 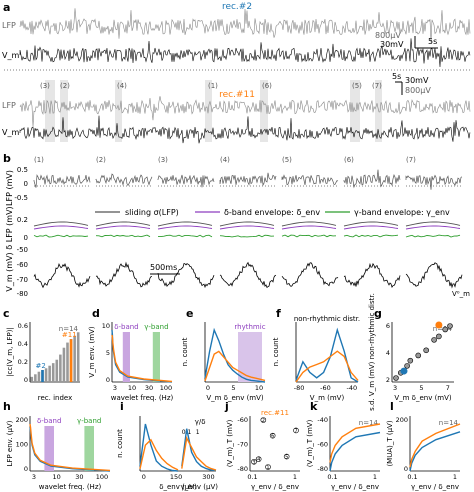 I want to click on panel-h-xtick-3: 100, so click(x=102, y=477).